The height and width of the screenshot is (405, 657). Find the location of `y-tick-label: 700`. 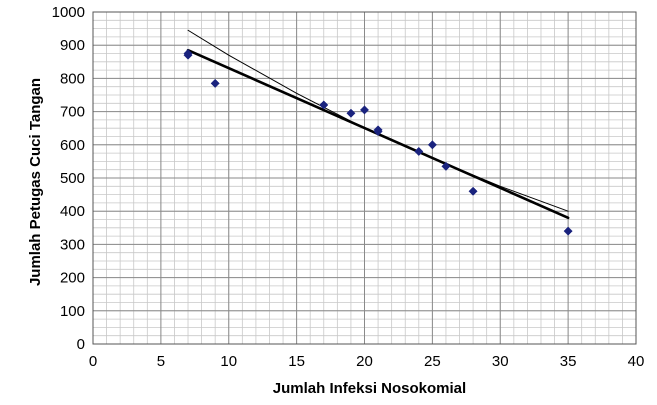

y-tick-label: 700 is located at coordinates (72, 112).